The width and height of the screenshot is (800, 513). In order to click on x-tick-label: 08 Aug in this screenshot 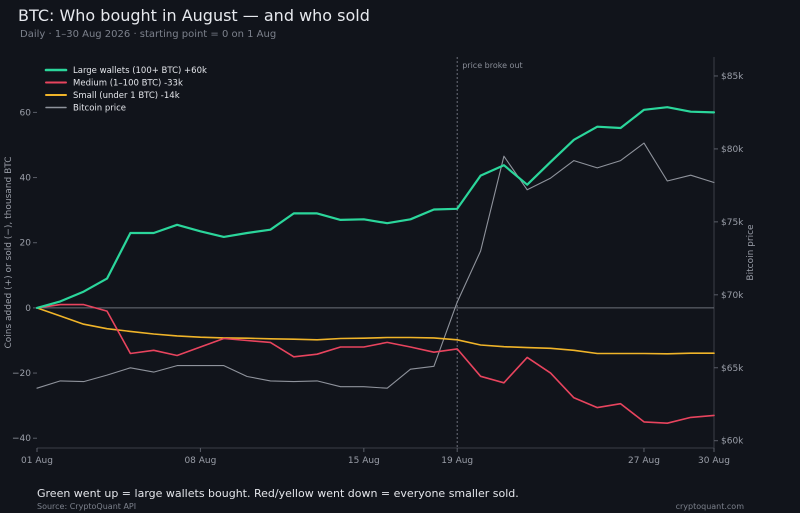, I will do `click(200, 461)`.